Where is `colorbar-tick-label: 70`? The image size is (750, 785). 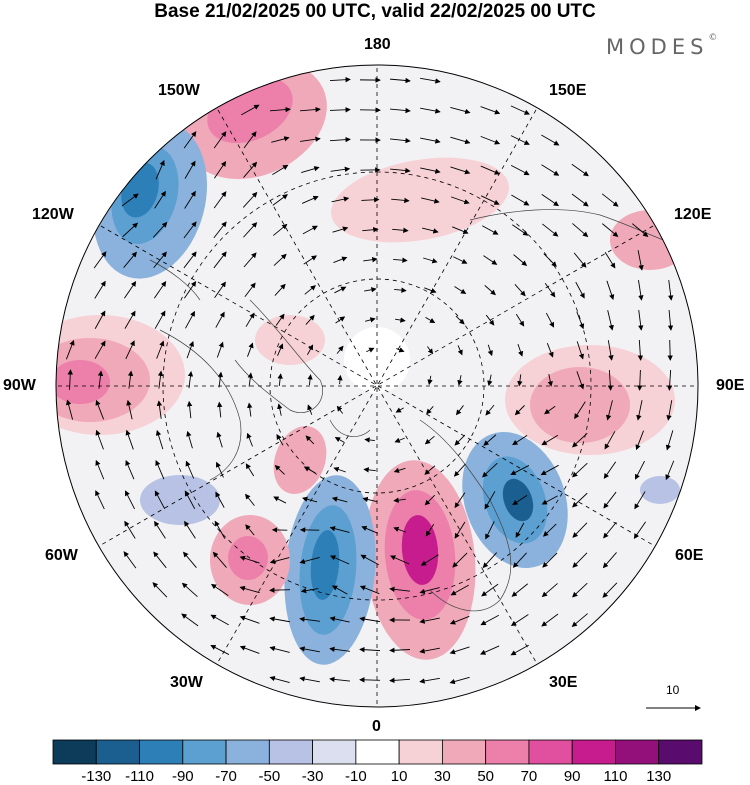 colorbar-tick-label: 70 is located at coordinates (529, 776).